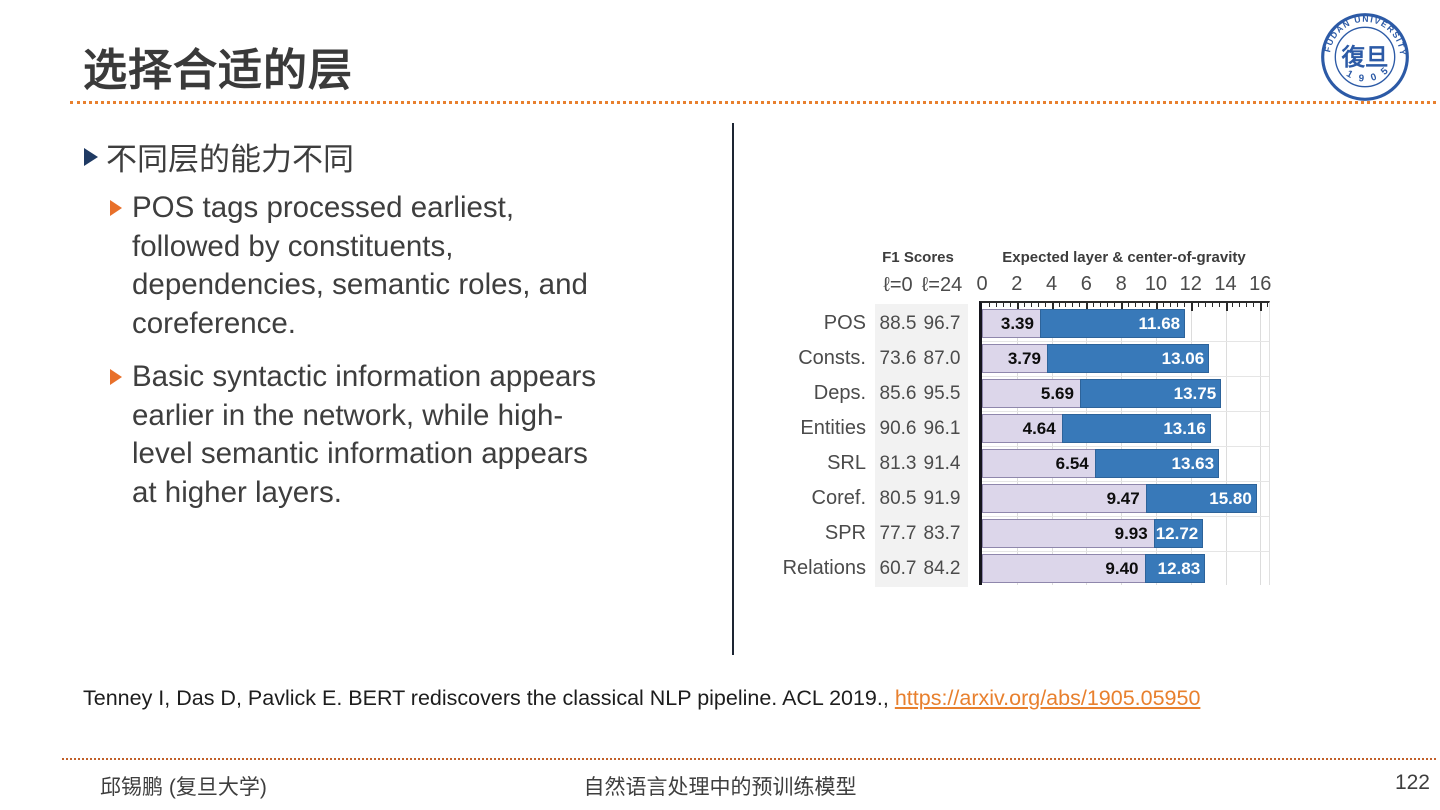 Image resolution: width=1440 pixels, height=810 pixels. Describe the element at coordinates (1179, 568) in the screenshot. I see `center-of-gravity-value: 12.83` at that location.